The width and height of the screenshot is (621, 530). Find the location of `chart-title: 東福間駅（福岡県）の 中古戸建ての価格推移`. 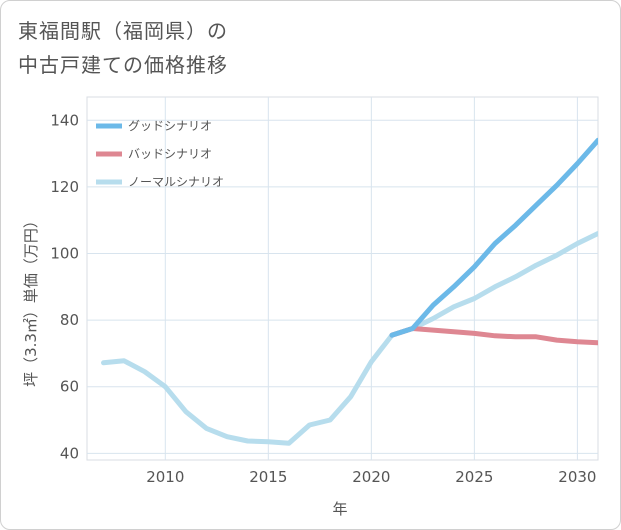

chart-title: 東福間駅（福岡県）の 中古戸建ての価格推移 is located at coordinates (298, 48).